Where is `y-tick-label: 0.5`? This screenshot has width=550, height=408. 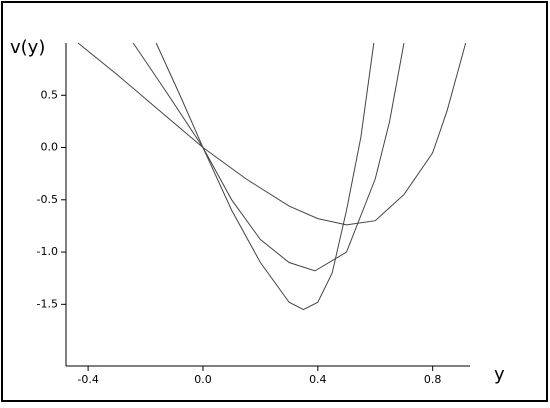 y-tick-label: 0.5 is located at coordinates (50, 94).